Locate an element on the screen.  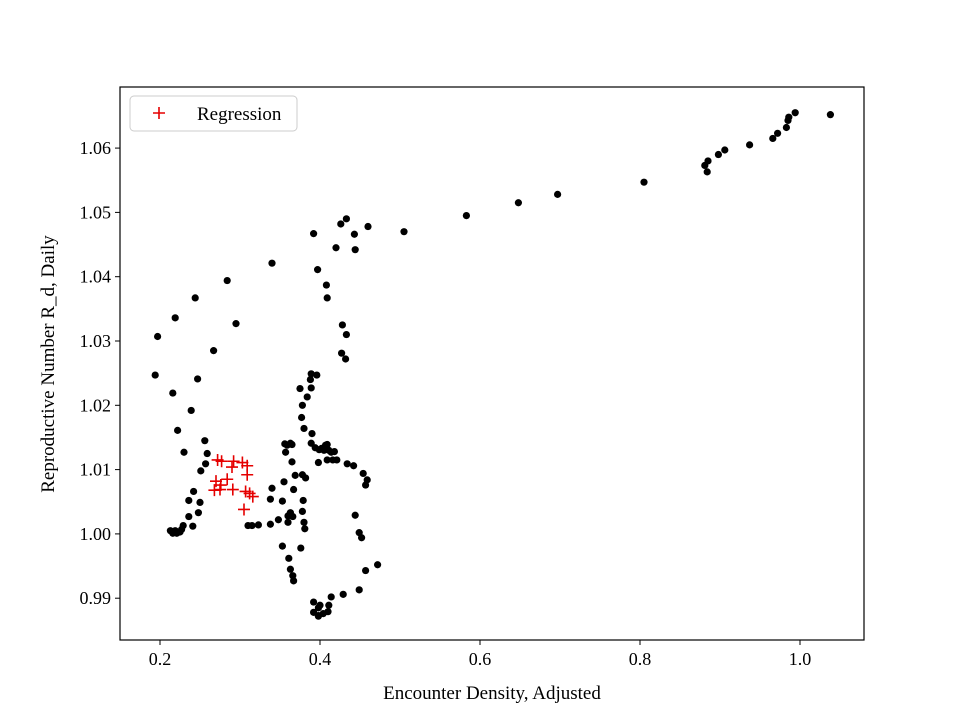
legend-box is located at coordinates (213, 113).